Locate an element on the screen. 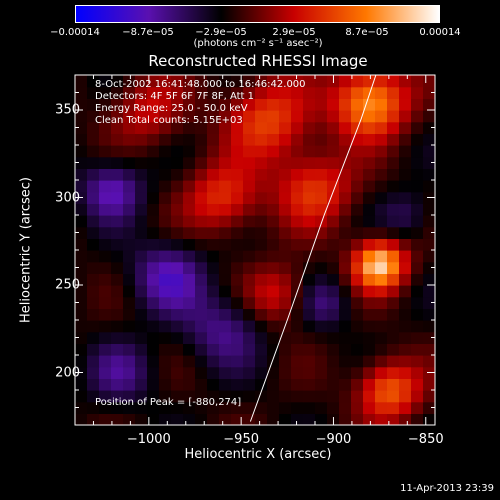 The width and height of the screenshot is (500, 500). y-tick-label: 200 is located at coordinates (67, 372).